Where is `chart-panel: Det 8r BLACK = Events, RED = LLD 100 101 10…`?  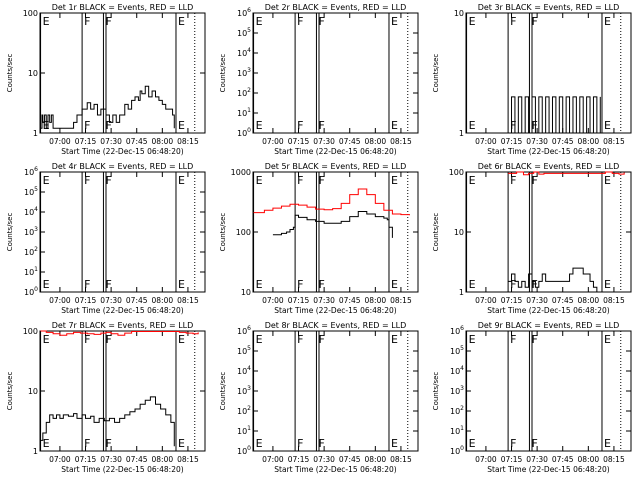 chart-panel: Det 8r BLACK = Events, RED = LLD 100 101 10… is located at coordinates (319, 397).